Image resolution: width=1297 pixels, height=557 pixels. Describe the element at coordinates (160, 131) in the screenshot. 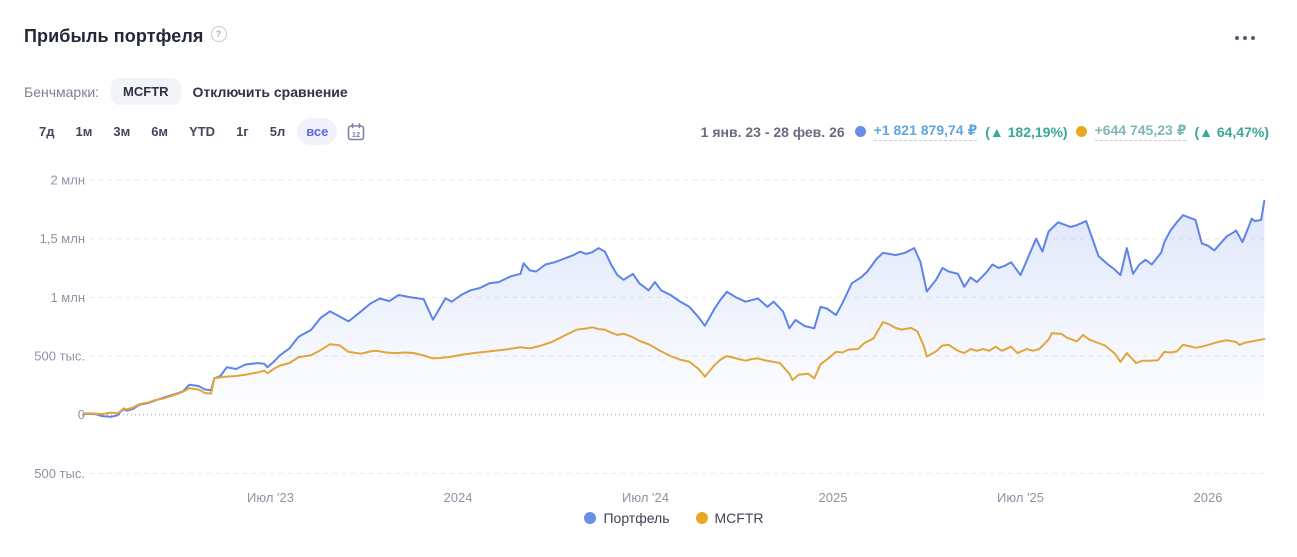

I see `range-button-6m: 6м` at that location.